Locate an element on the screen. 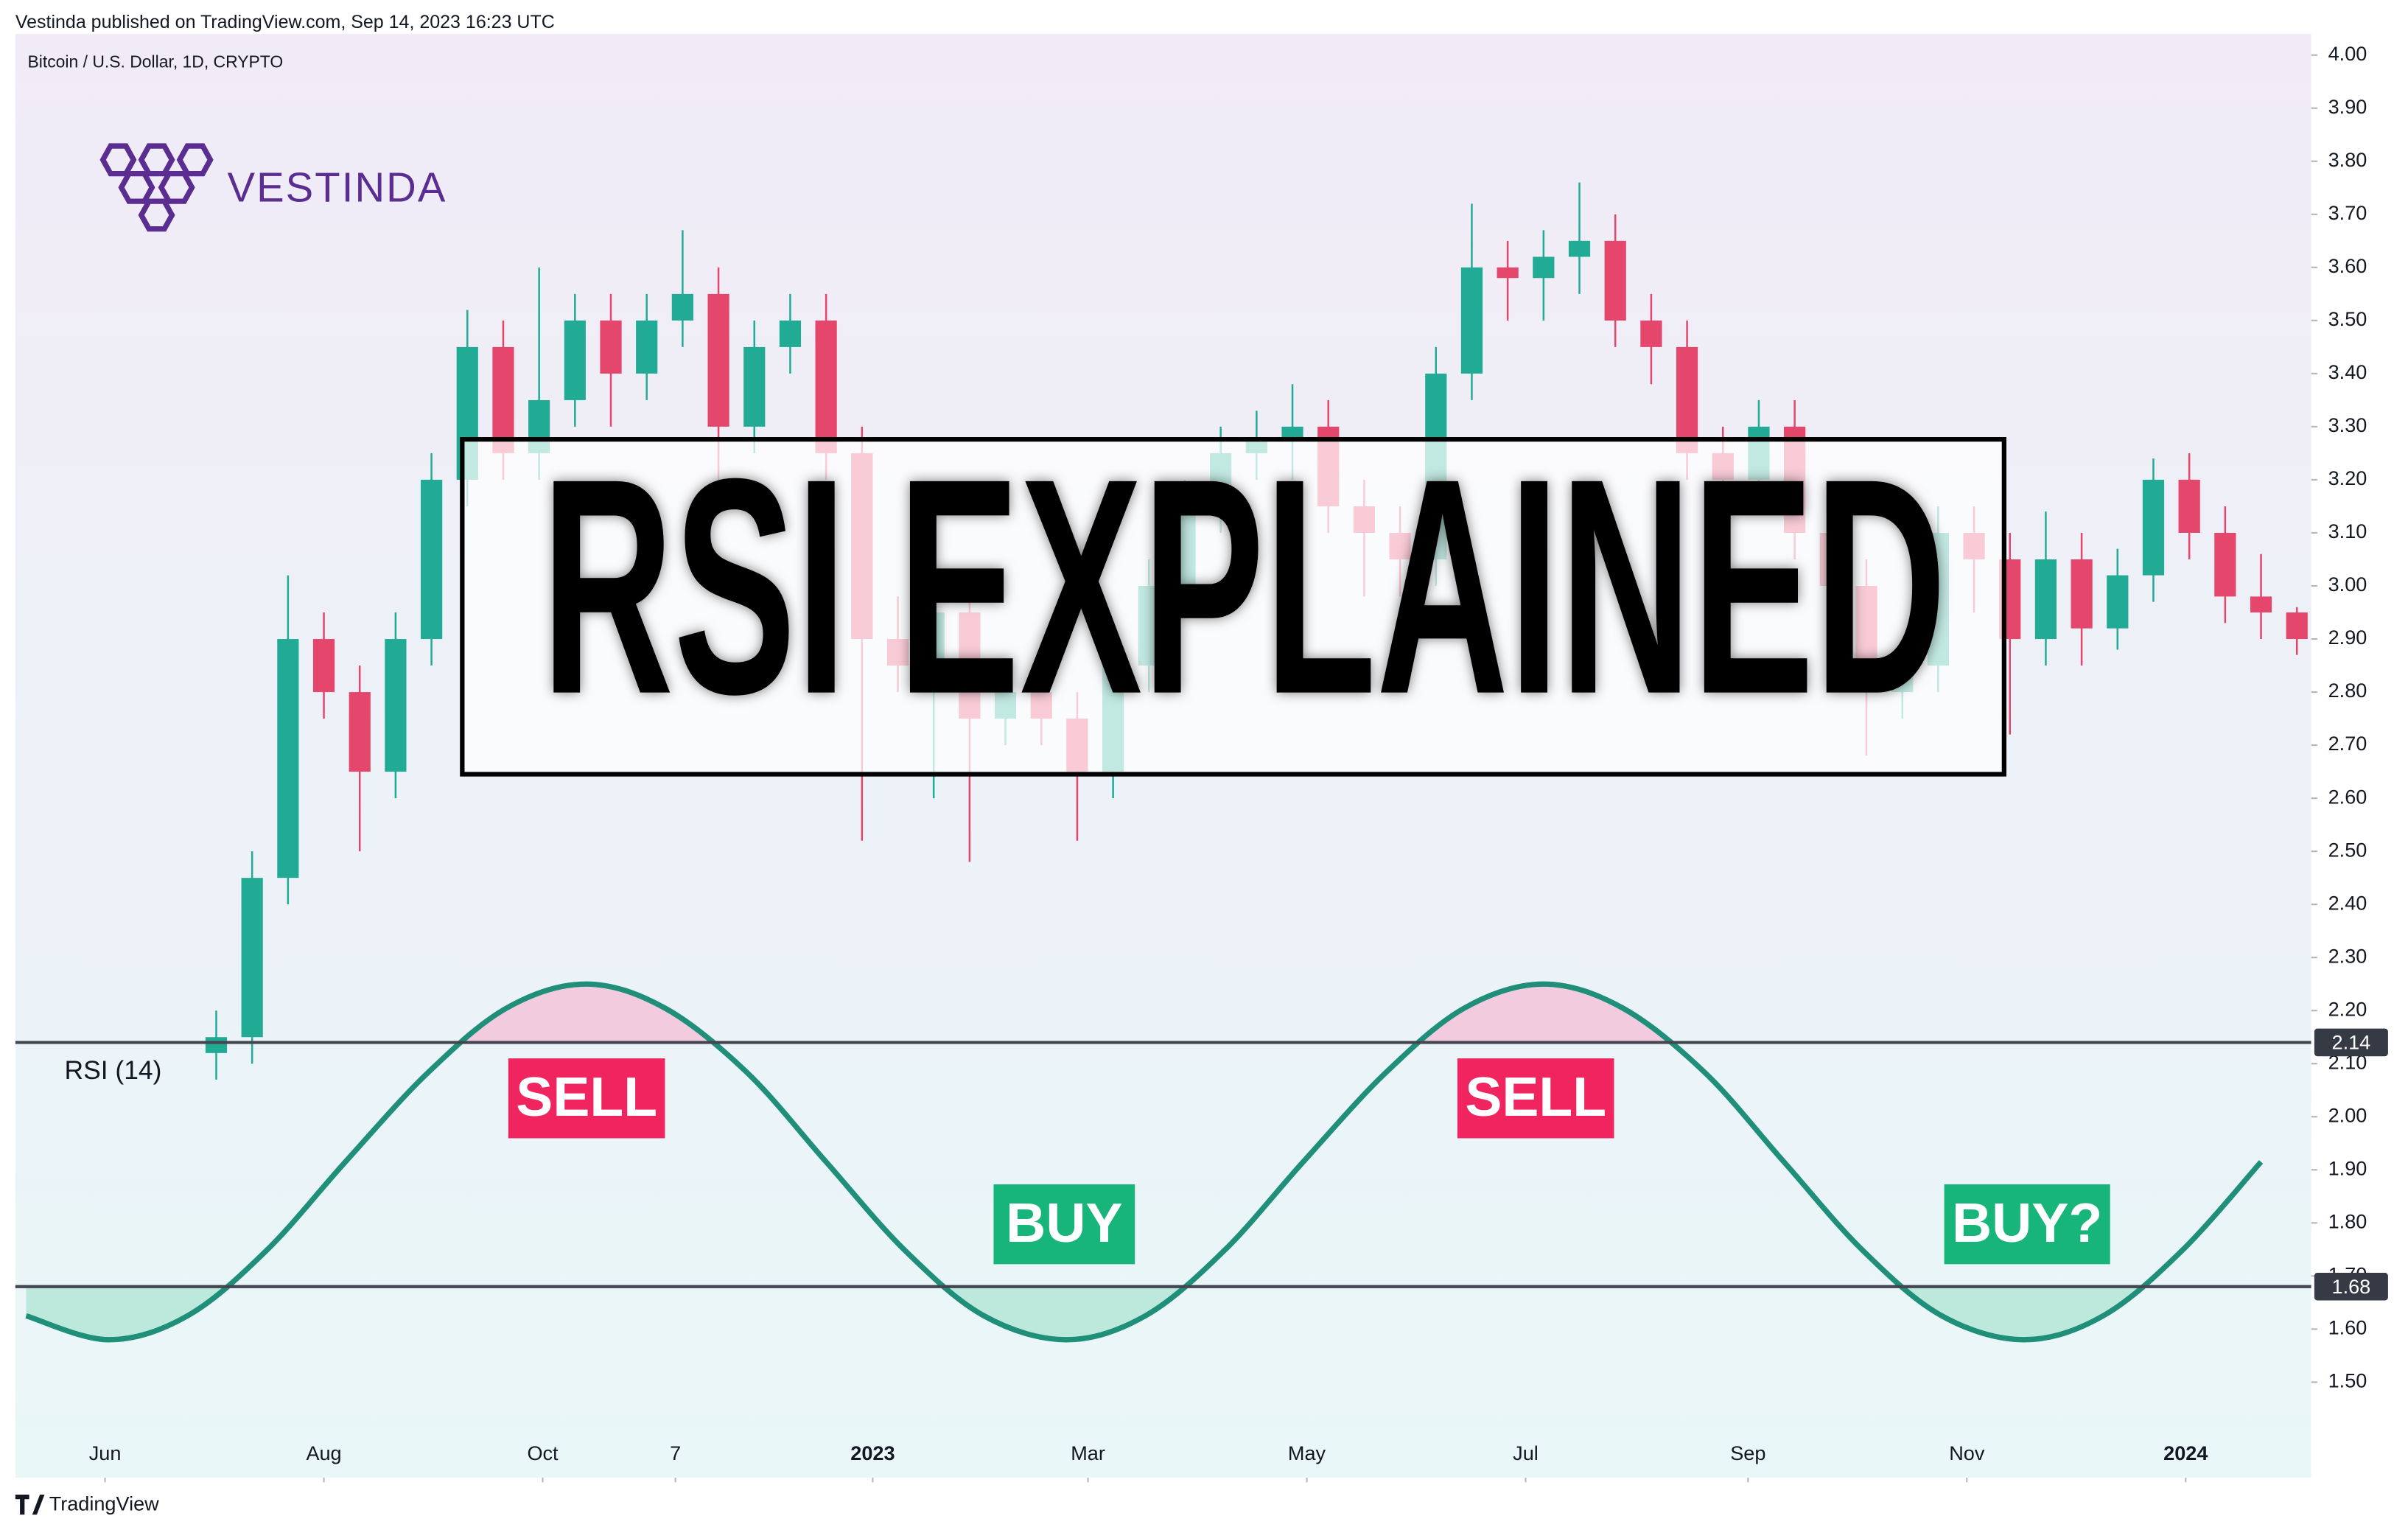  footer: TradingView is located at coordinates (87, 1504).